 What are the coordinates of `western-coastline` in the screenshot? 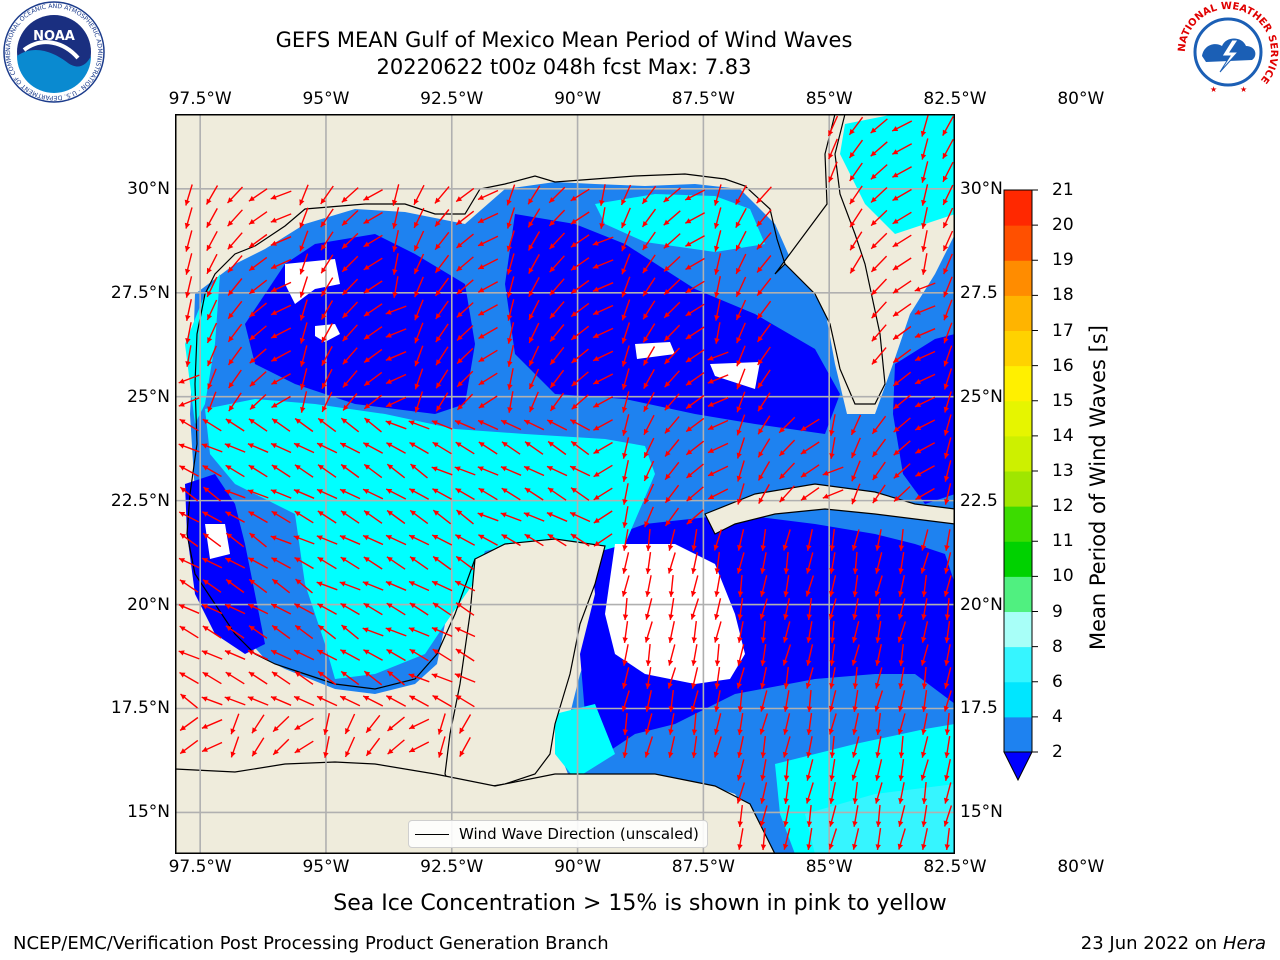 It's located at (331, 491).